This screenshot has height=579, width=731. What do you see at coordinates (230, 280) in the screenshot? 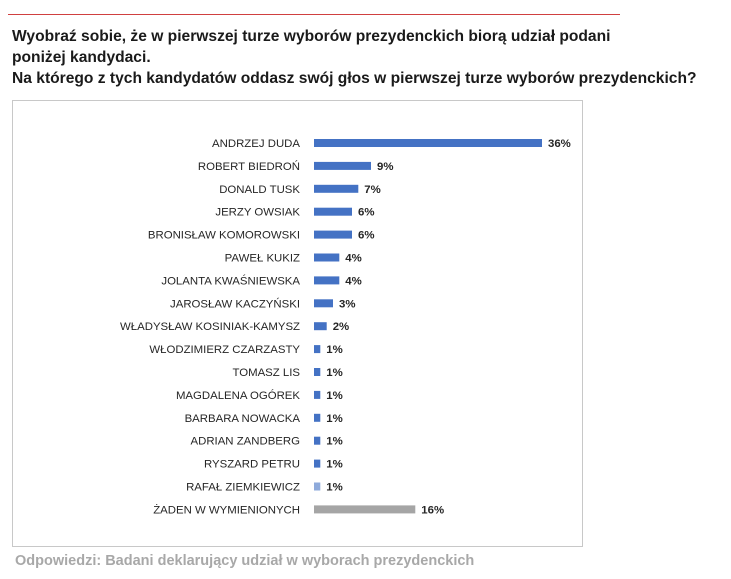
I see `category-label: JOLANTA KWAŚNIEWSKA` at bounding box center [230, 280].